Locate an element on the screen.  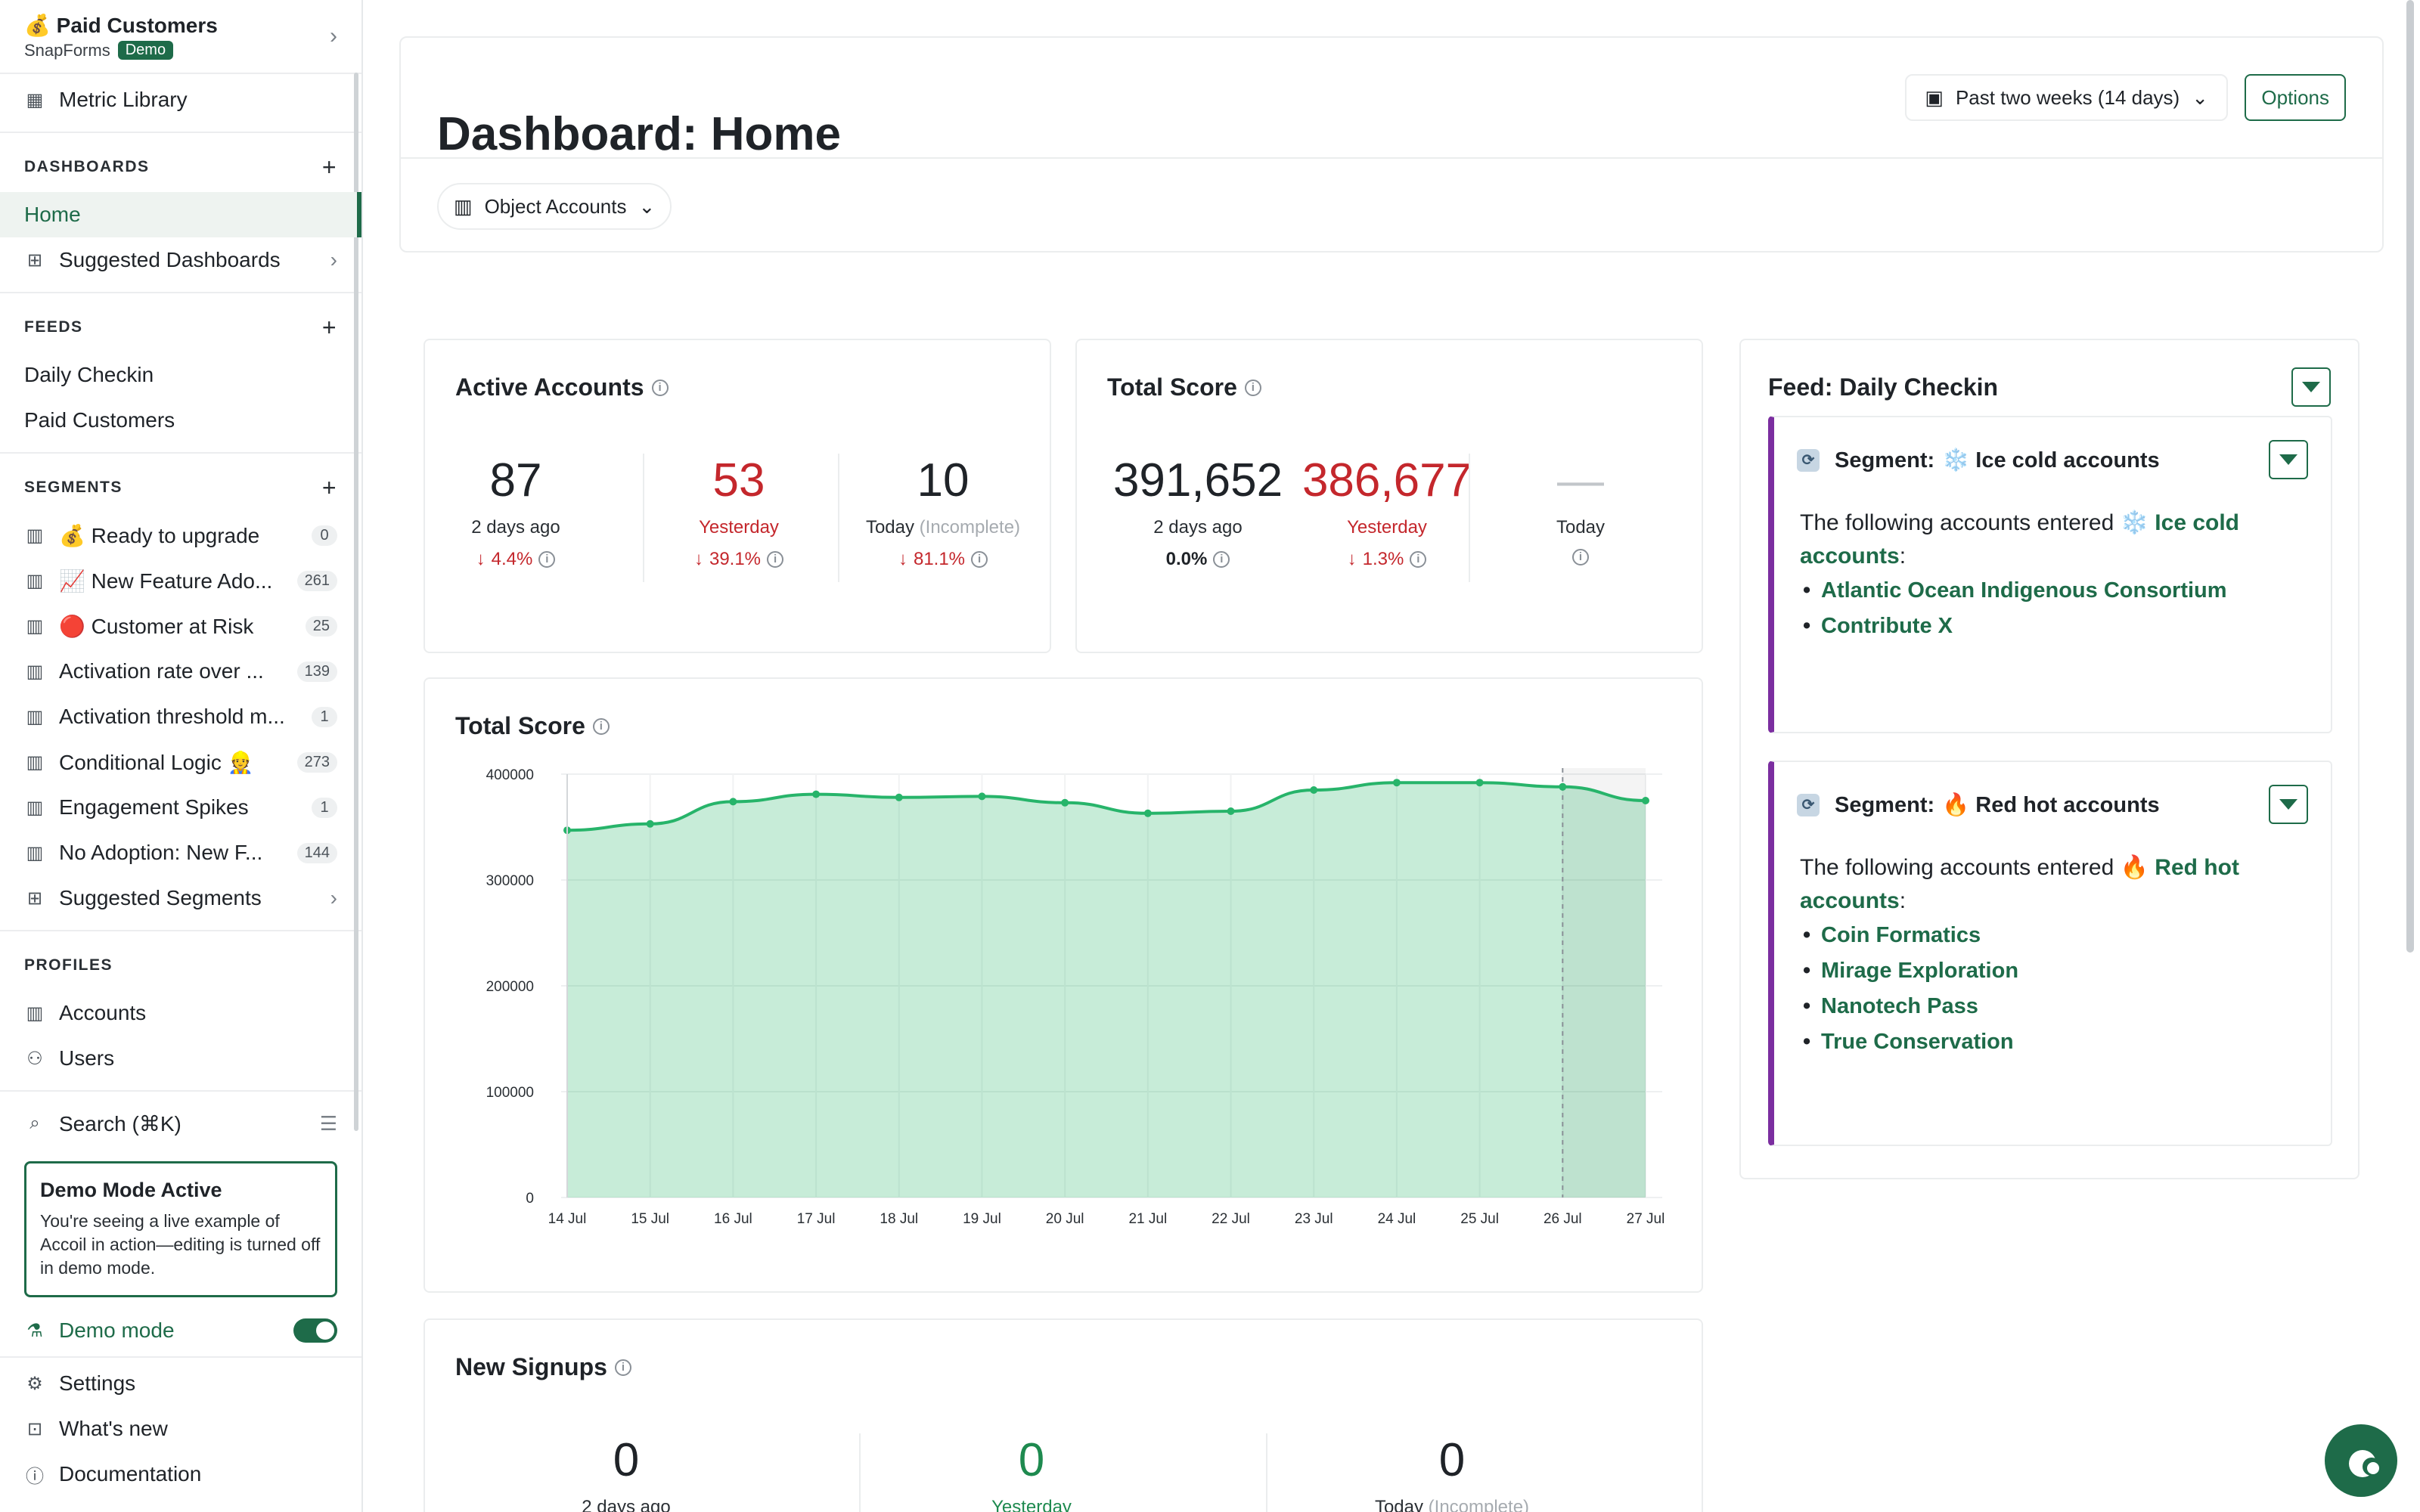
workspace-switcher: 💰 Paid Customers SnapForms Demo › is located at coordinates (180, 37).